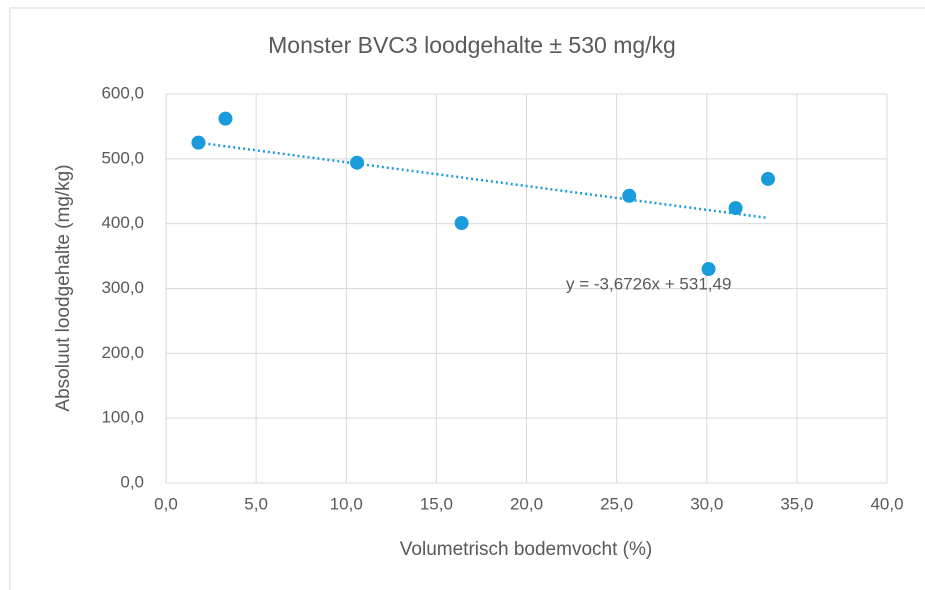 Image resolution: width=925 pixels, height=590 pixels. Describe the element at coordinates (346, 503) in the screenshot. I see `x-tick-label: 10,0` at that location.